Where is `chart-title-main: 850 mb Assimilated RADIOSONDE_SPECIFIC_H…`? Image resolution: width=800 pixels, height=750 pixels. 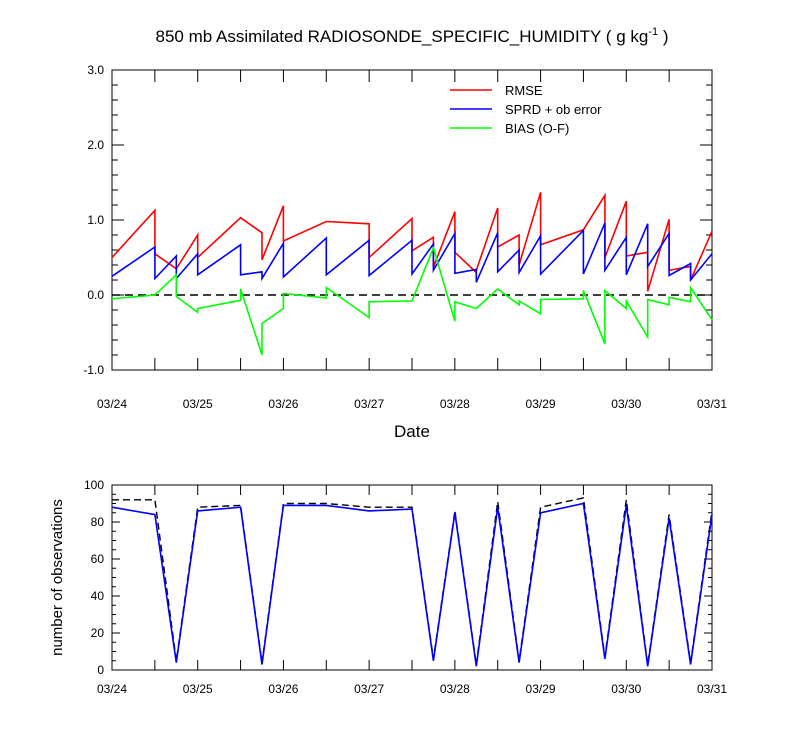 chart-title-main: 850 mb Assimilated RADIOSONDE_SPECIFIC_H… is located at coordinates (402, 36).